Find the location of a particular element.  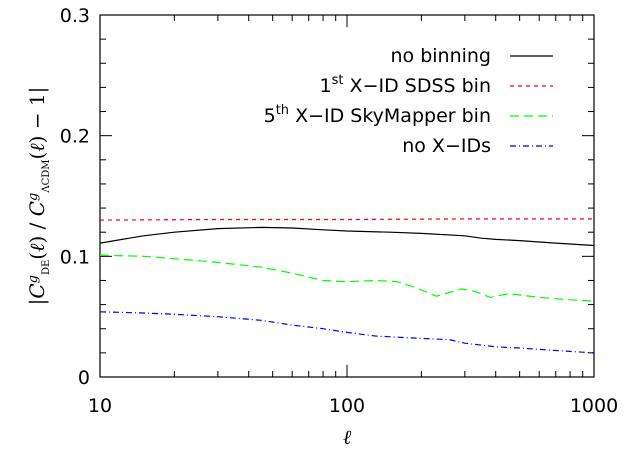

y-tick-label: 0.1 is located at coordinates (75, 257).